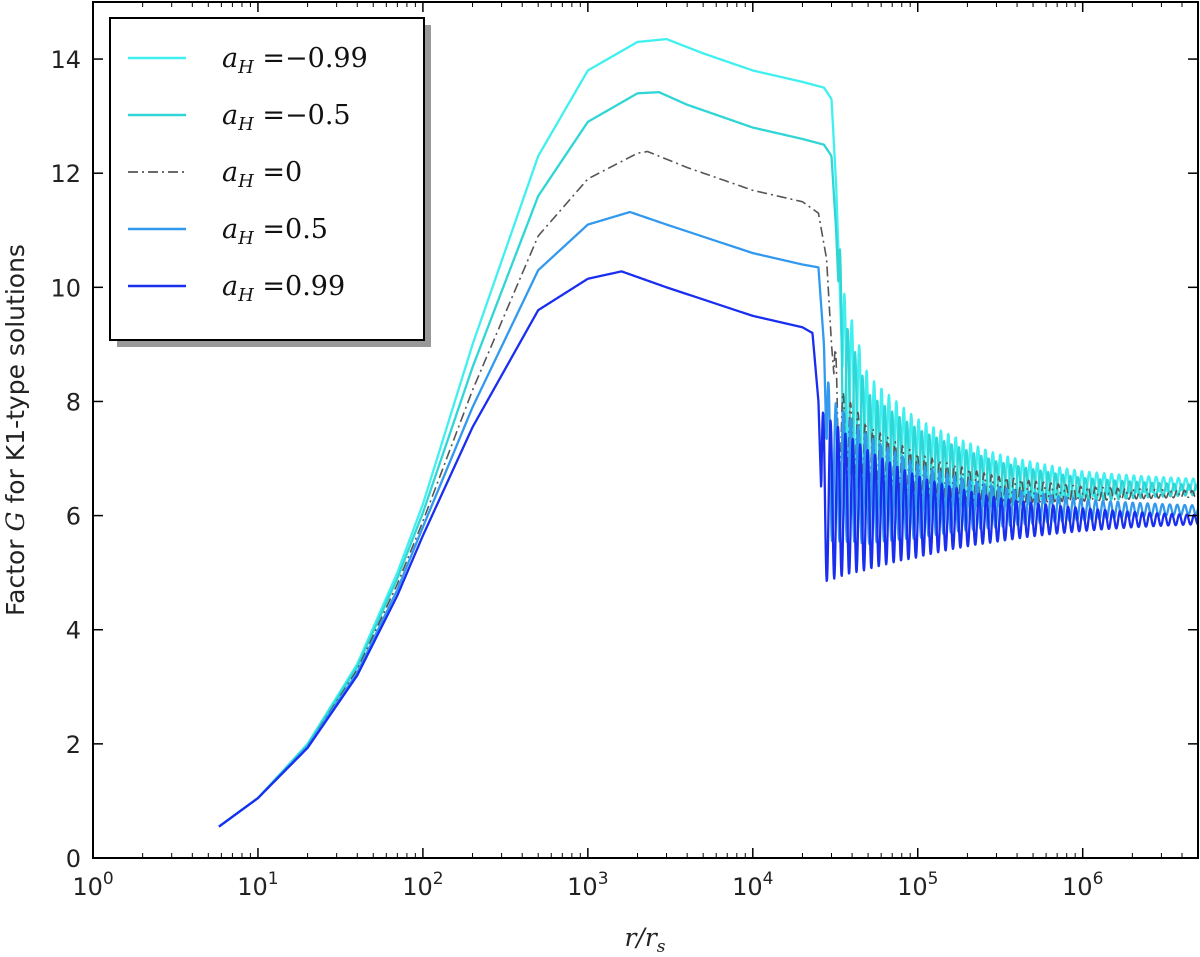 This screenshot has width=1200, height=957. I want to click on legend-label-4: aH =0.99, so click(283, 288).